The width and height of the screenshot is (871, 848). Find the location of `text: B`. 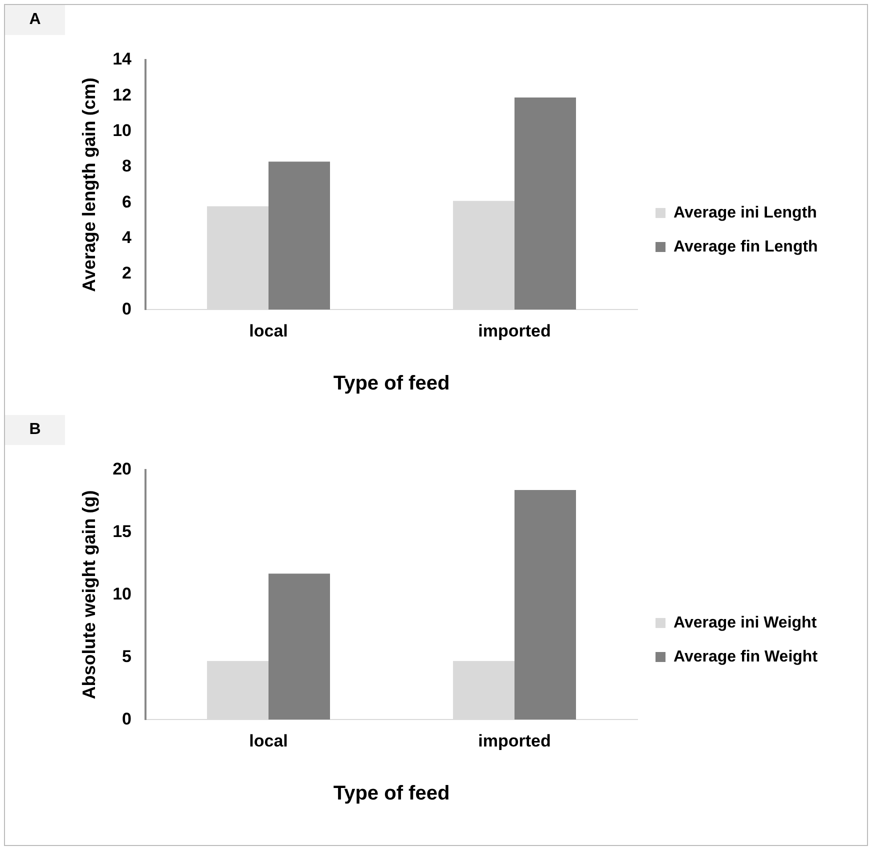

text: B is located at coordinates (35, 430).